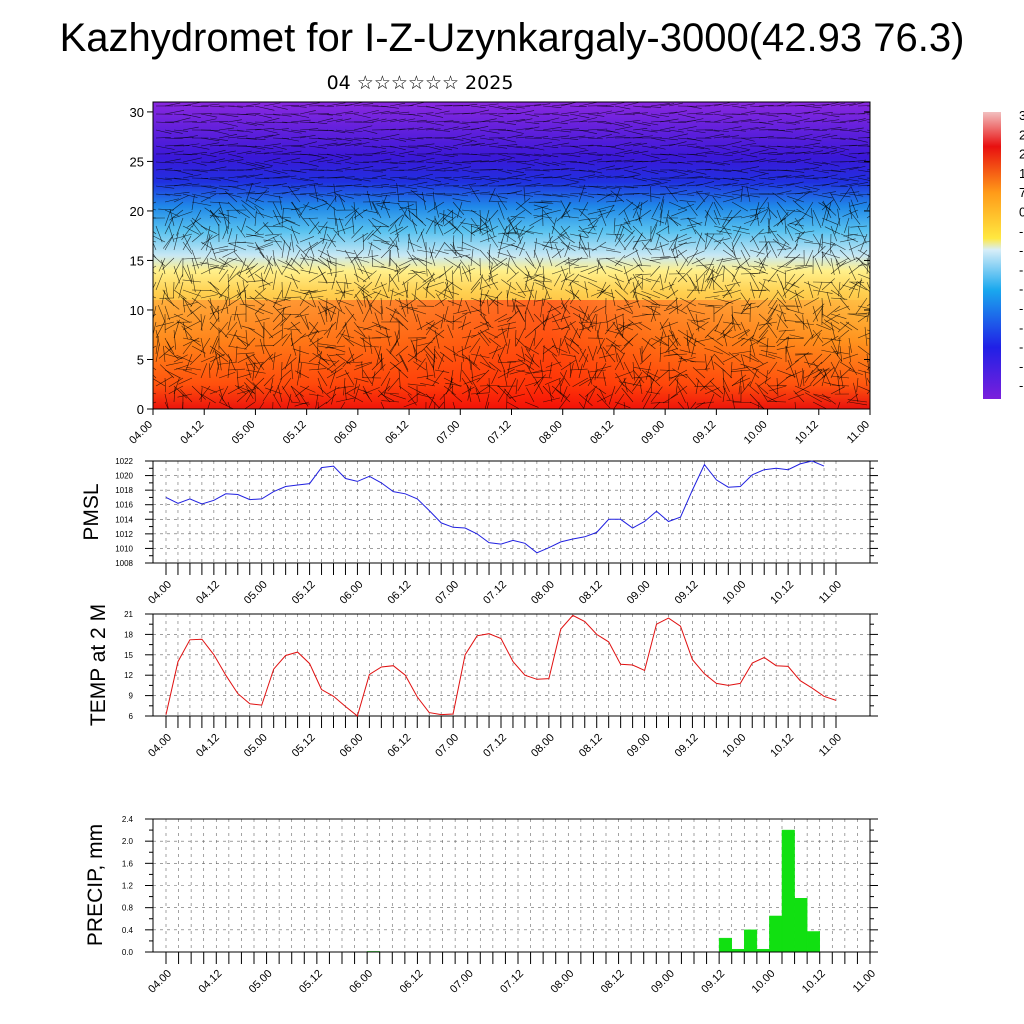 This screenshot has height=1024, width=1024. What do you see at coordinates (1021, 250) in the screenshot?
I see `colorbar-label: -` at bounding box center [1021, 250].